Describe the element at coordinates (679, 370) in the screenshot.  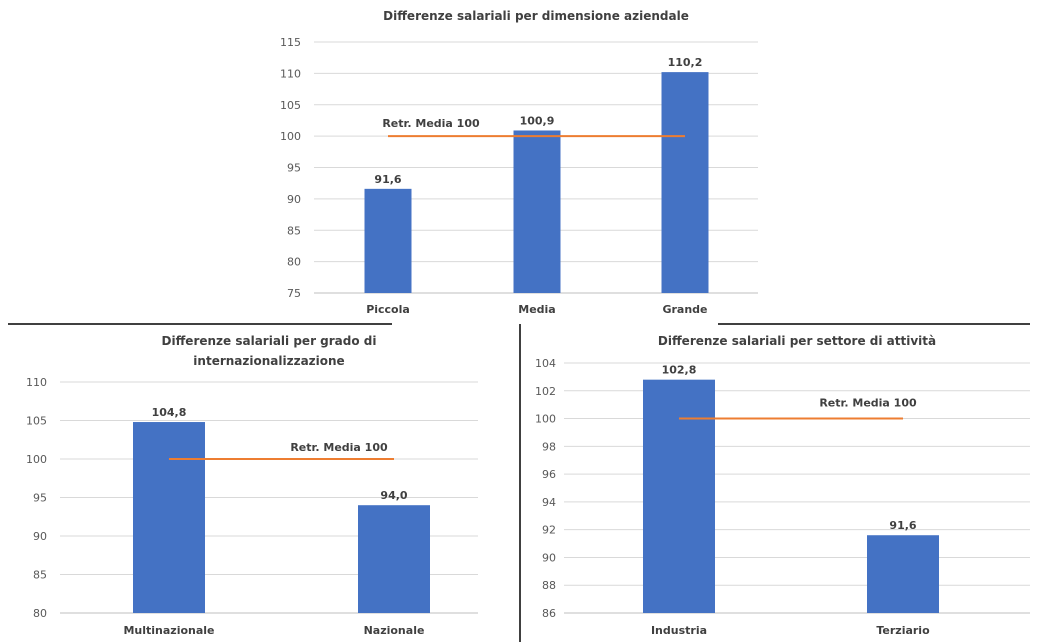
I see `chart-sector-data-label-industria: 102,8` at that location.